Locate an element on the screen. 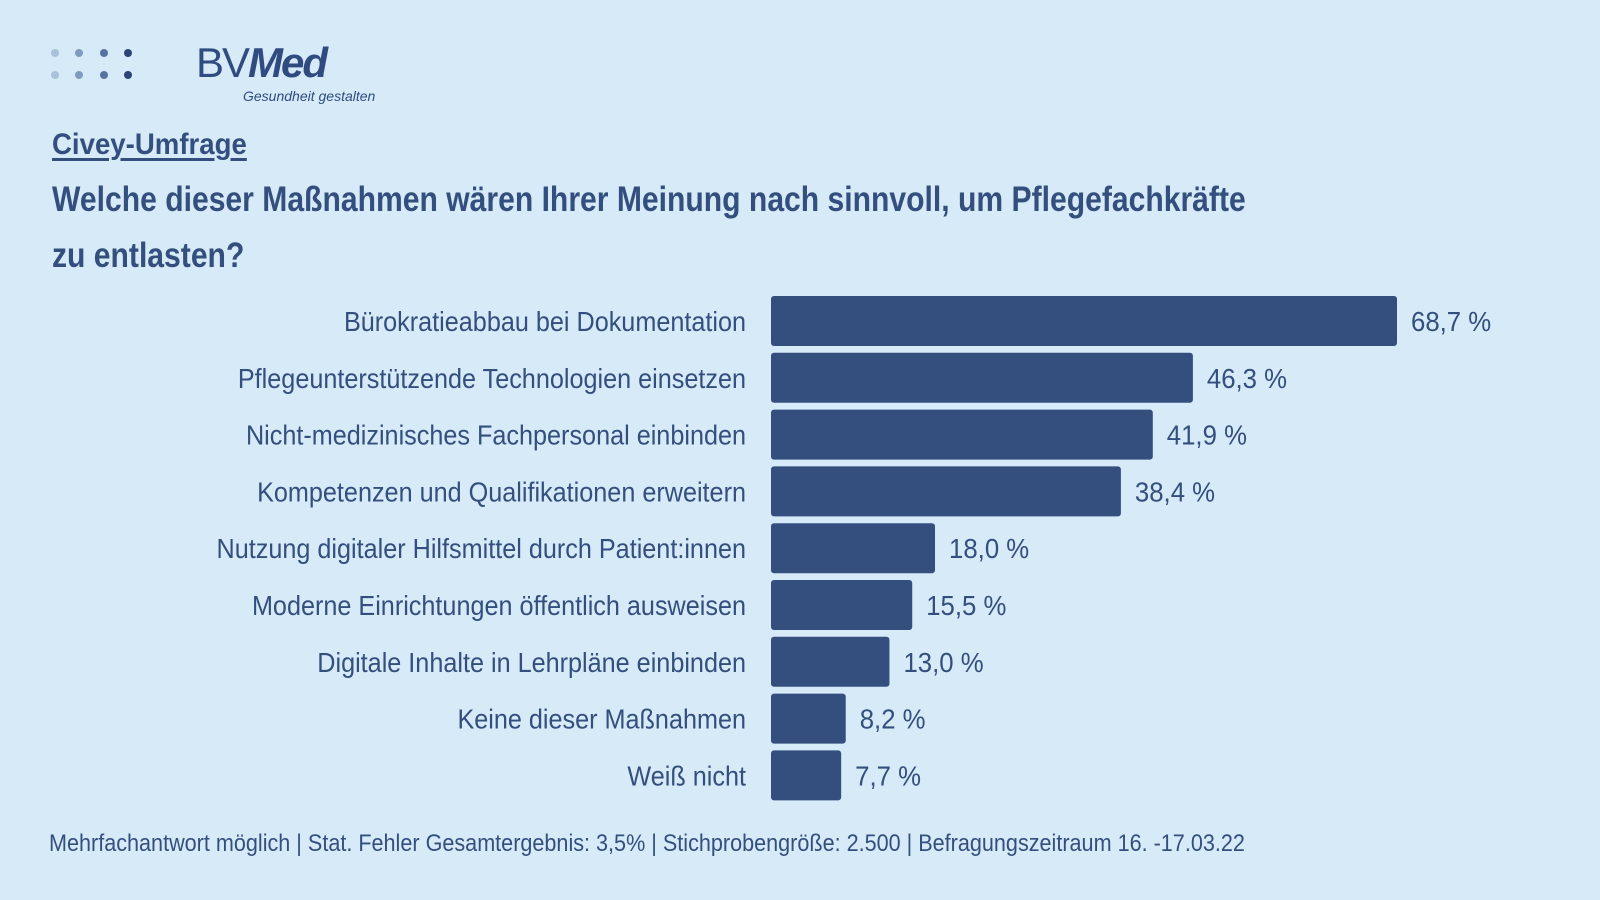 This screenshot has height=900, width=1600. value-label: 41,9 % is located at coordinates (1207, 435).